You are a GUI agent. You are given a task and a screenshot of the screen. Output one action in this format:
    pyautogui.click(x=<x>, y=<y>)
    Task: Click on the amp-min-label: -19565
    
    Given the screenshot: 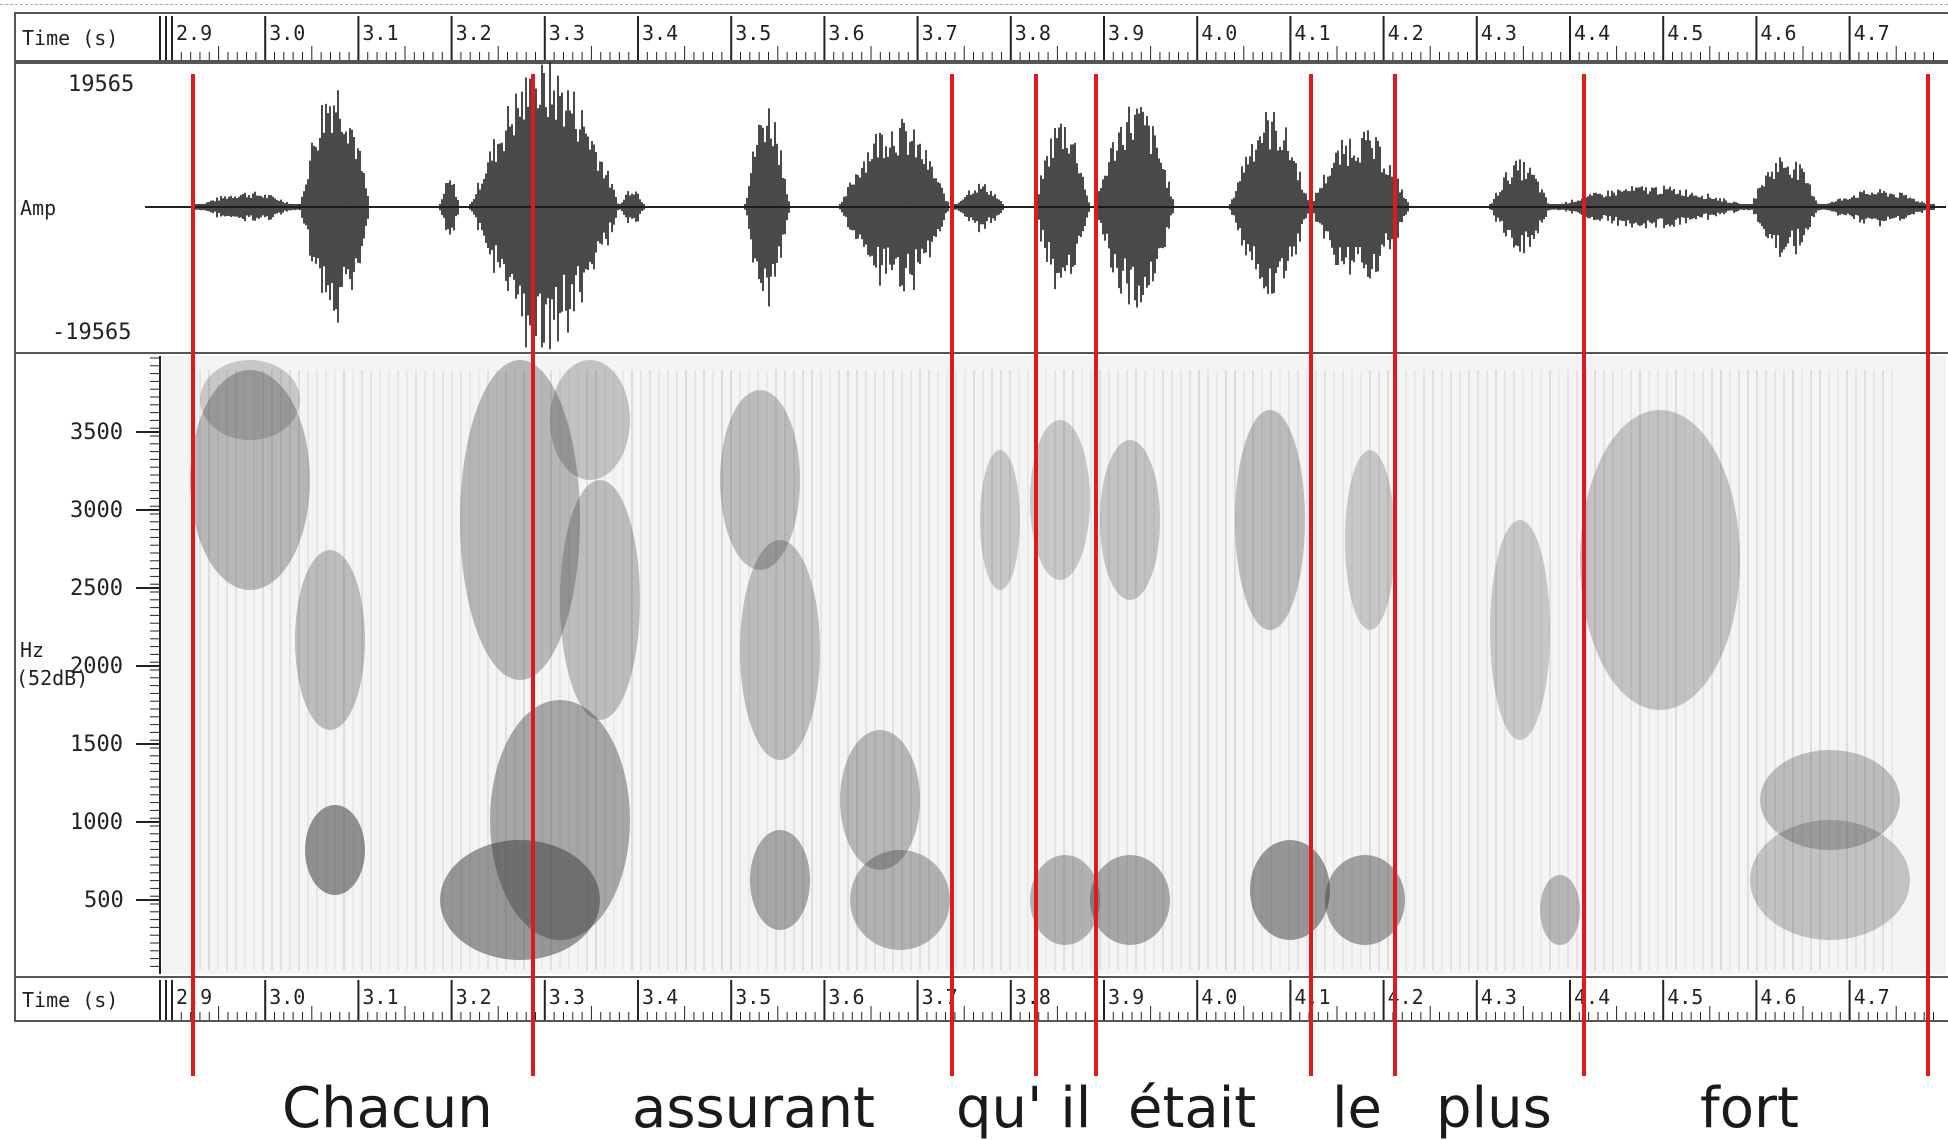 What is the action you would take?
    pyautogui.click(x=92, y=332)
    